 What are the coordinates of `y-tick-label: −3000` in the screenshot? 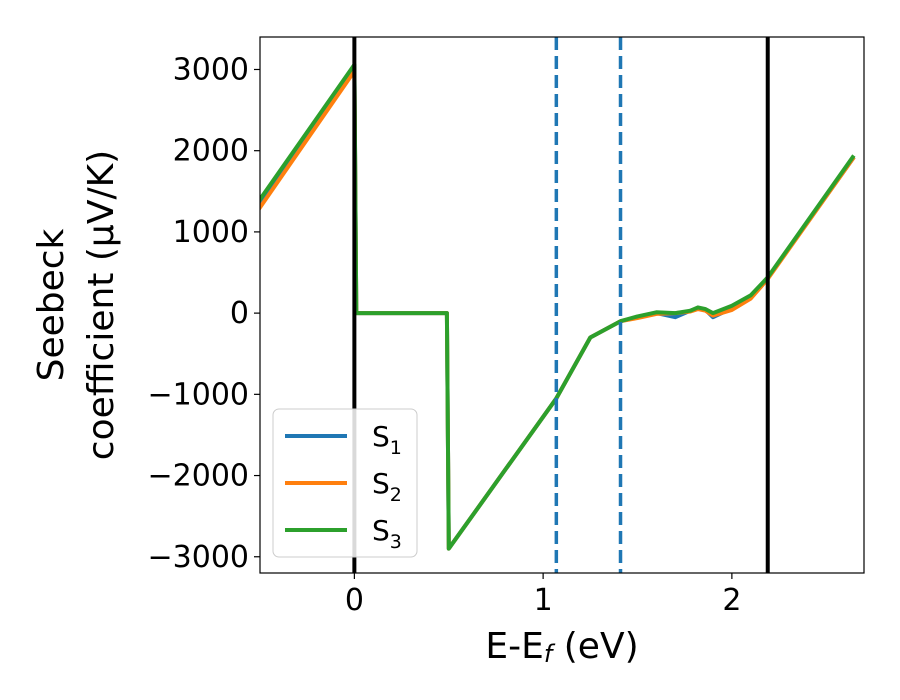 It's located at (198, 557).